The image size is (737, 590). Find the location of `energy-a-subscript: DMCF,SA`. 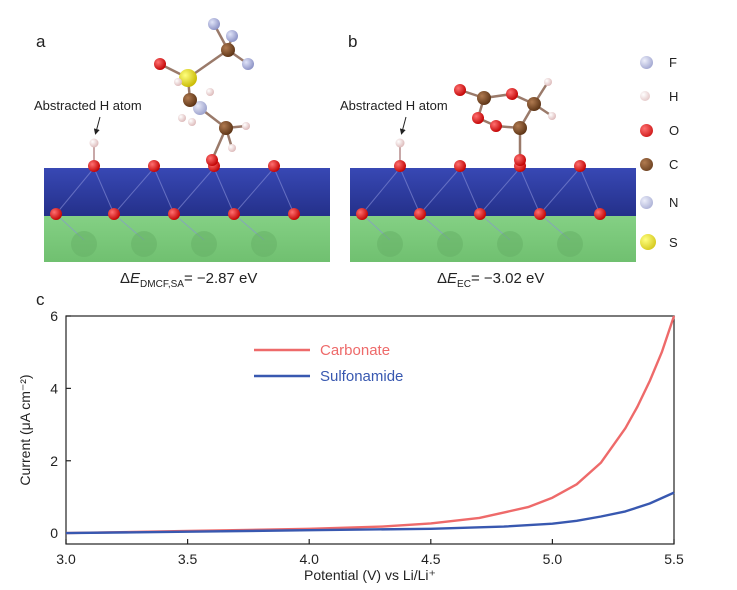

energy-a-subscript: DMCF,SA is located at coordinates (162, 284).